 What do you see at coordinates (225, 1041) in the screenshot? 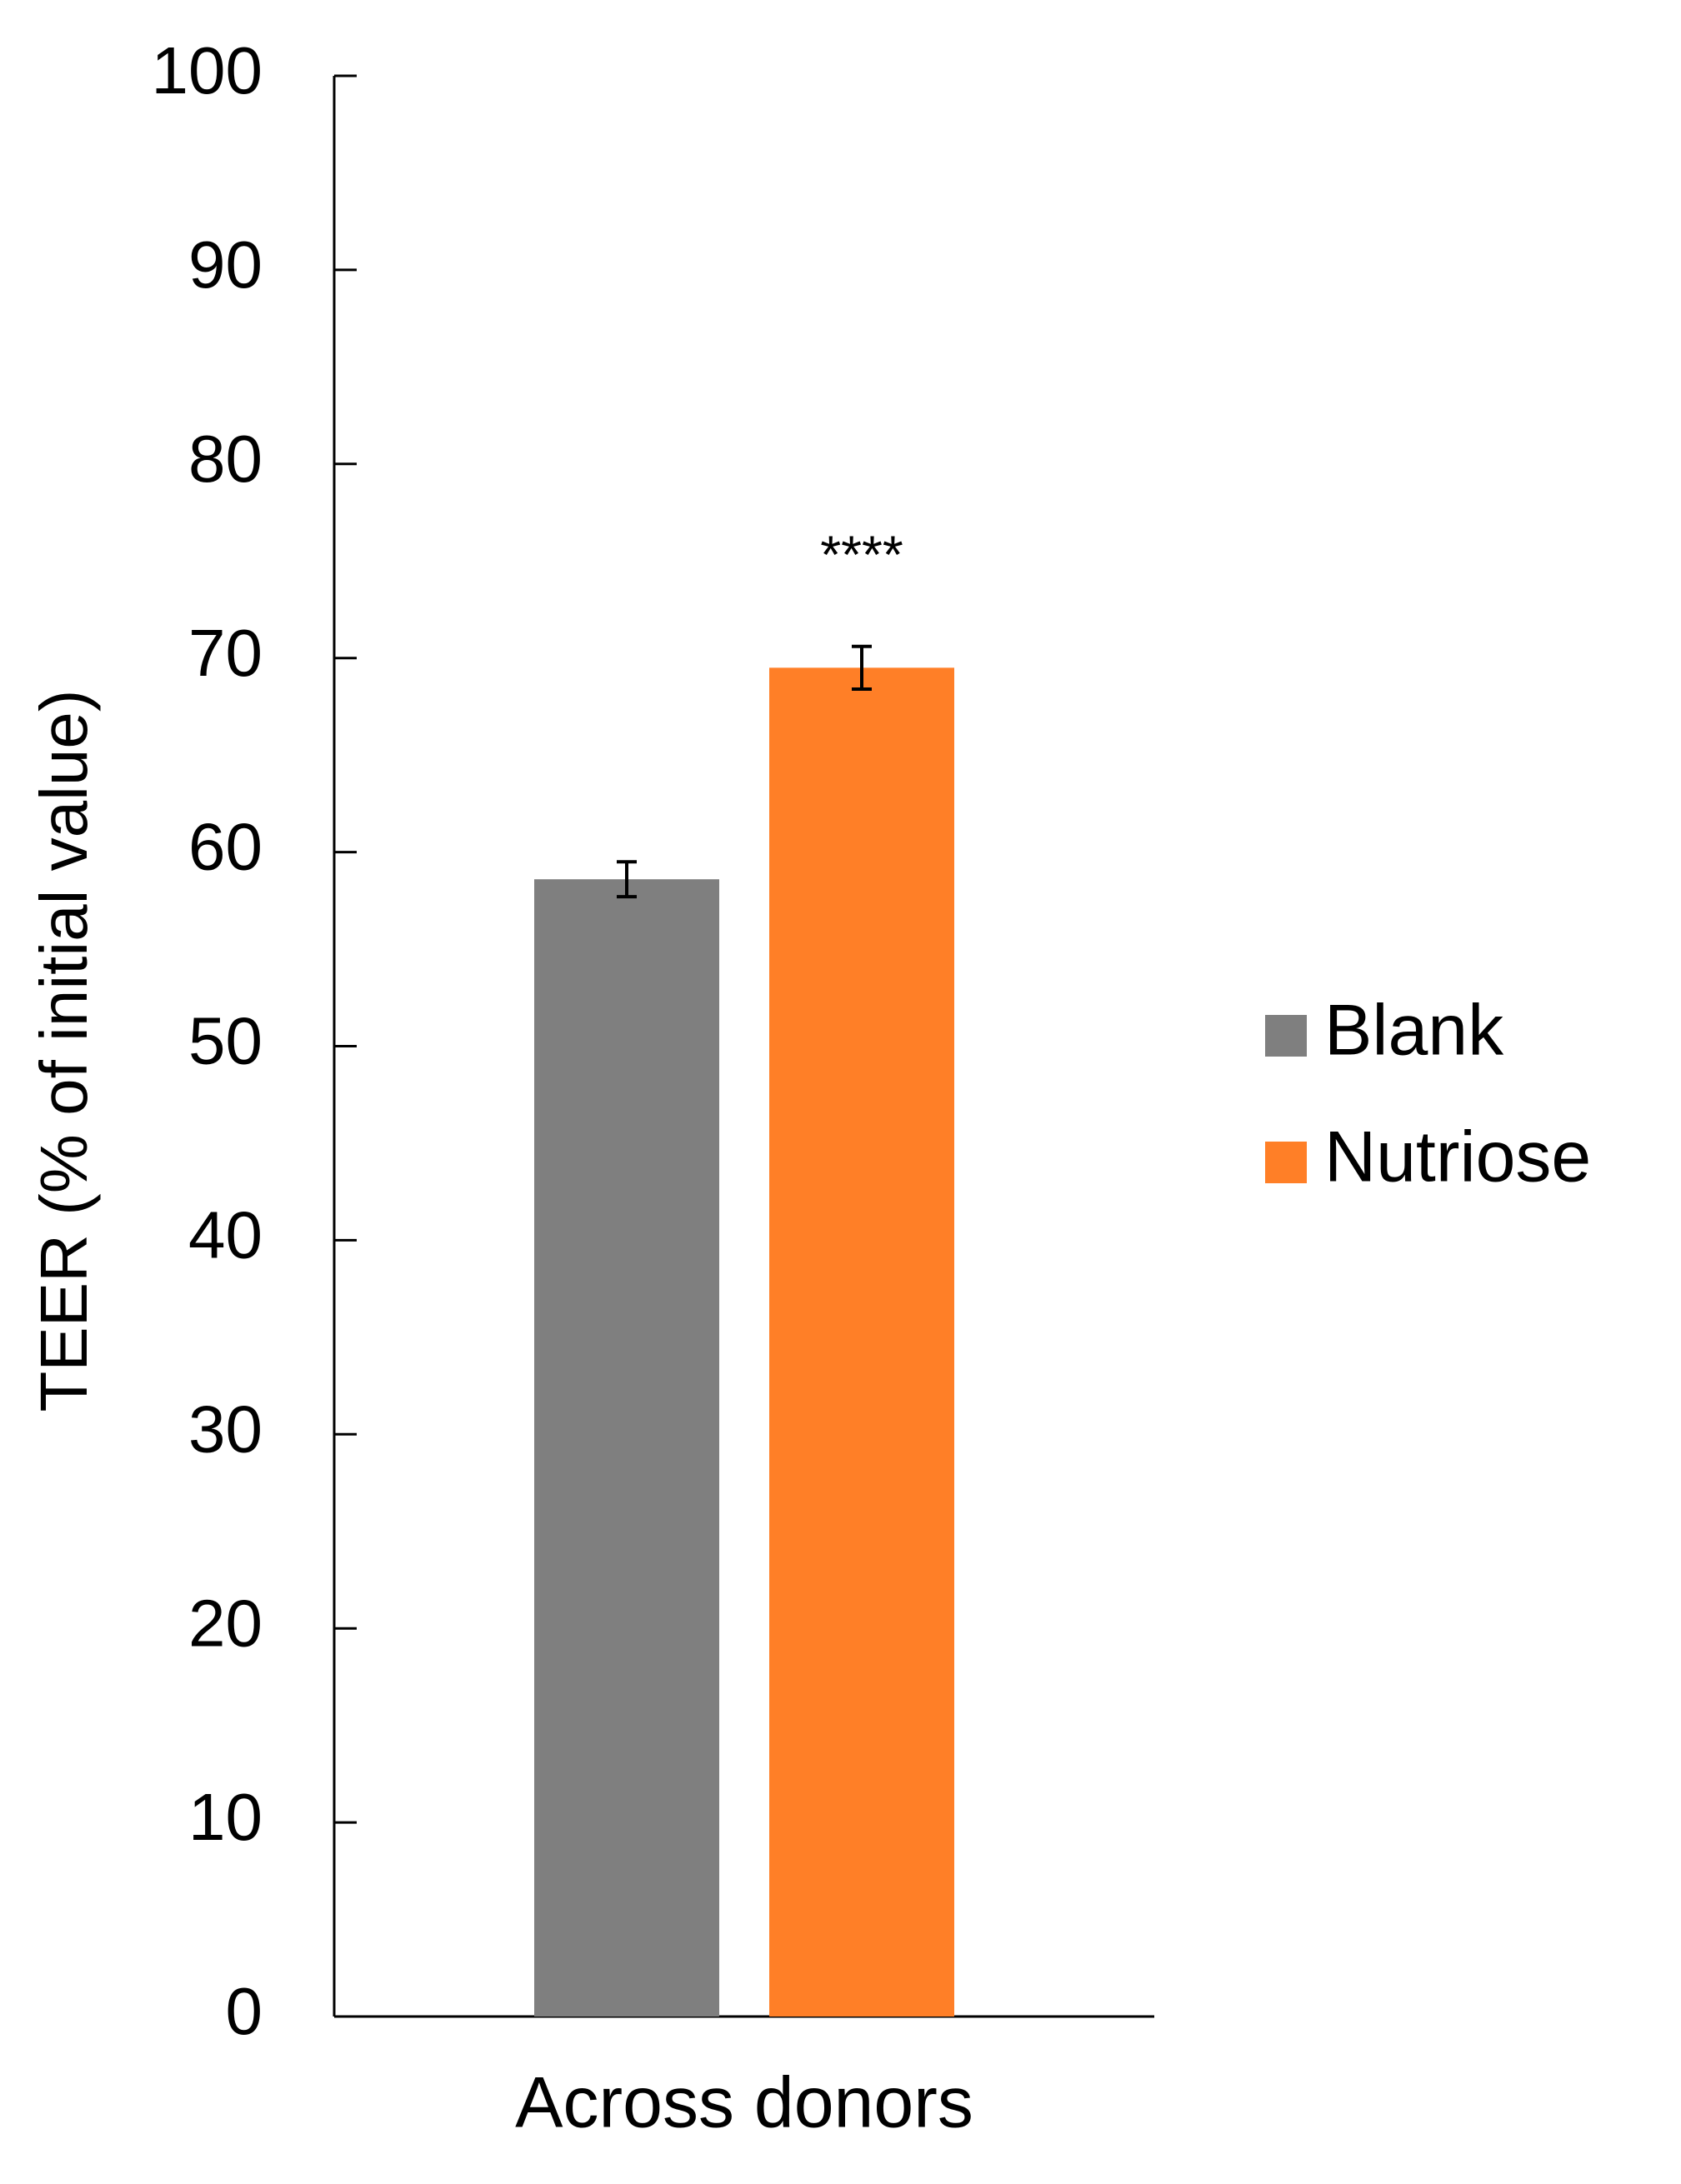
I see `y-tick-label: 50` at bounding box center [225, 1041].